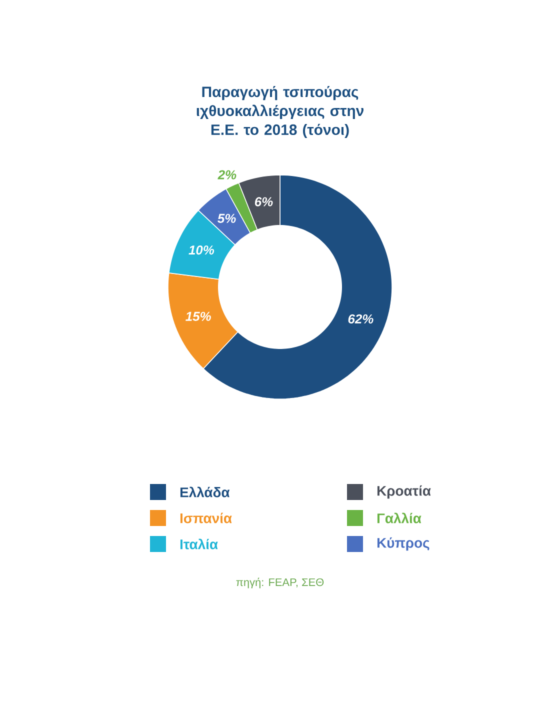 The image size is (545, 722). I want to click on data-label: 6%, so click(263, 201).